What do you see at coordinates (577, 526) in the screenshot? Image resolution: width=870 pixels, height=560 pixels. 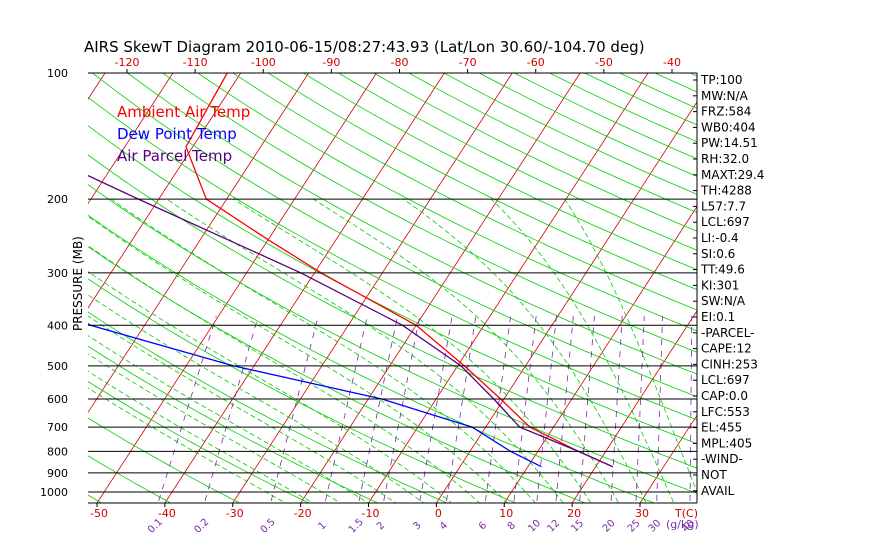 I see `mixing-ratio-label: 15` at bounding box center [577, 526].